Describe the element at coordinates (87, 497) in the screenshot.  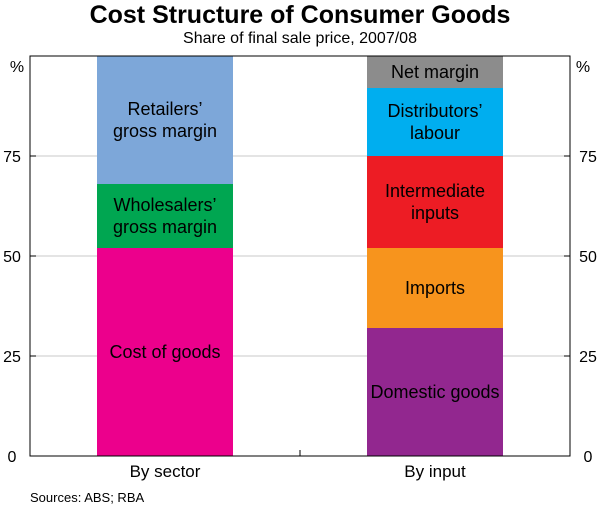
I see `chart-source: Sources: ABS; RBA` at that location.